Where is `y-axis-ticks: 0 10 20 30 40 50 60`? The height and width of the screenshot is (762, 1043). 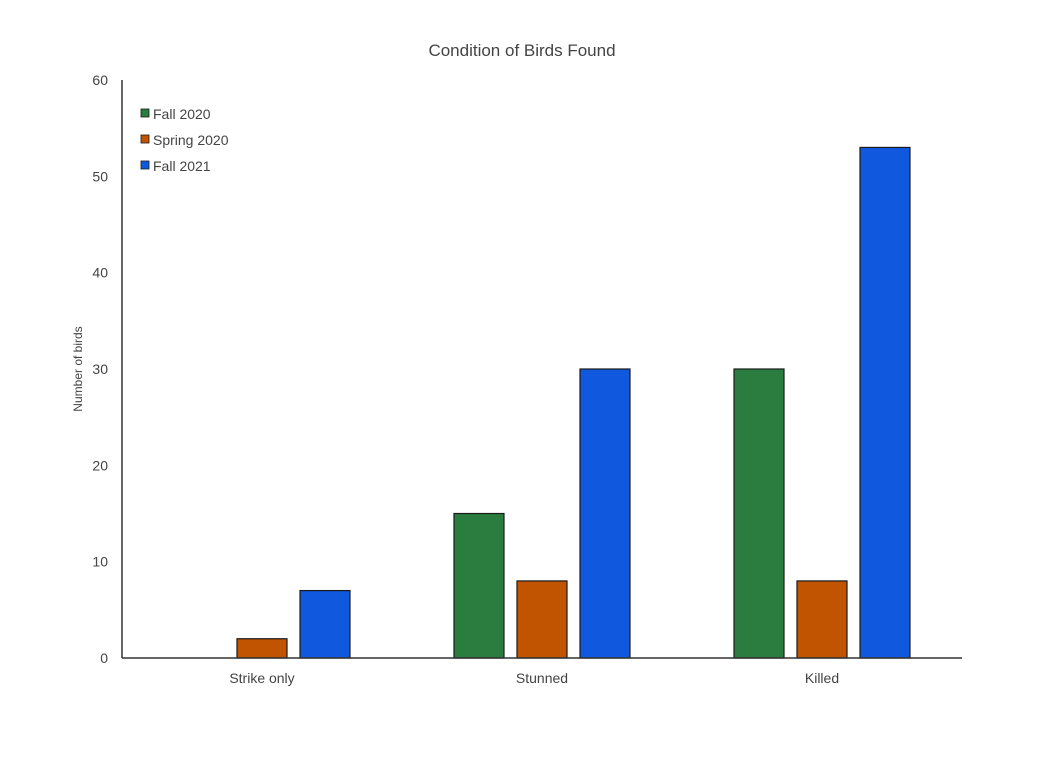
y-axis-ticks: 0 10 20 30 40 50 60 is located at coordinates (100, 369).